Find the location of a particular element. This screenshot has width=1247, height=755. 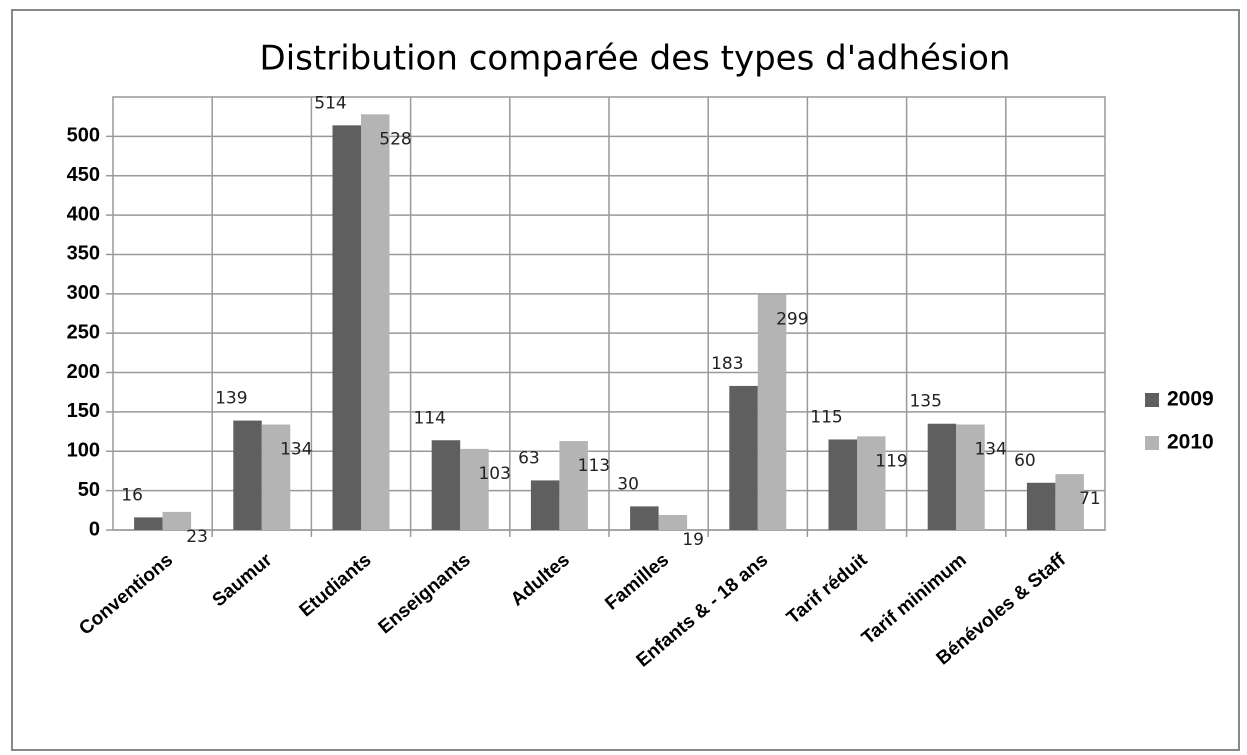

value-label: 16 is located at coordinates (132, 495).